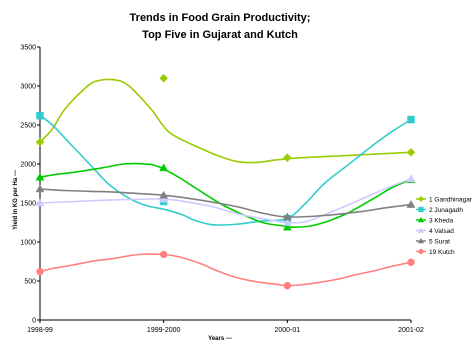 The image size is (475, 343). I want to click on y-tick-label: 3000, so click(28, 87).